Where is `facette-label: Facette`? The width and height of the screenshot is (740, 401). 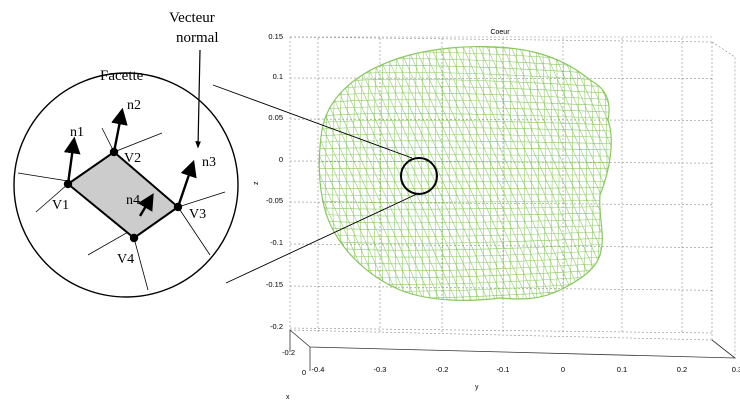 facette-label: Facette is located at coordinates (122, 76).